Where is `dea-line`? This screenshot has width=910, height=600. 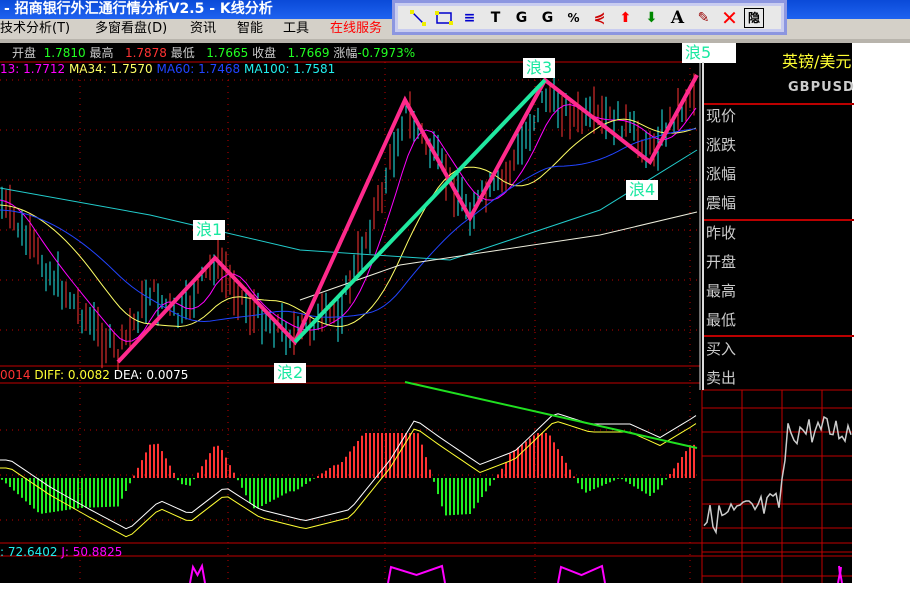
dea-line is located at coordinates (348, 479).